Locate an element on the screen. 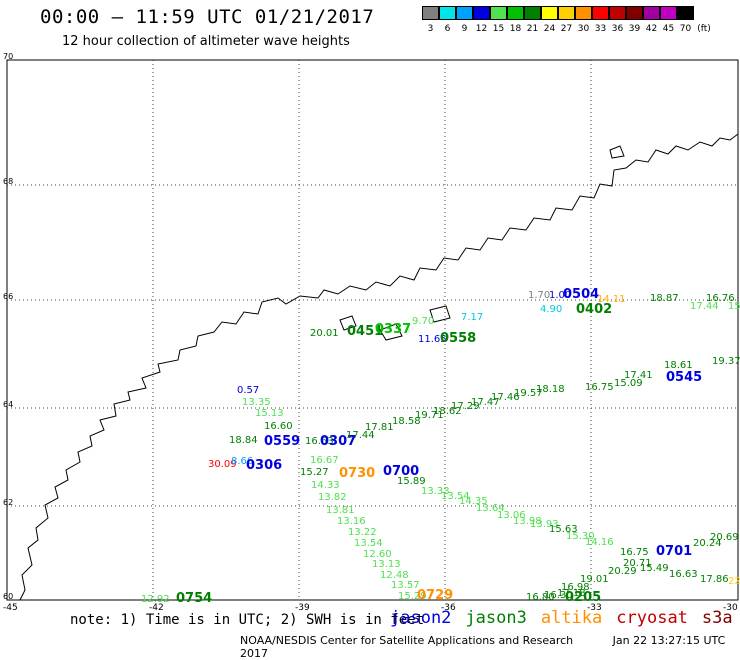  observation-label: 16.30 is located at coordinates (558, 595).